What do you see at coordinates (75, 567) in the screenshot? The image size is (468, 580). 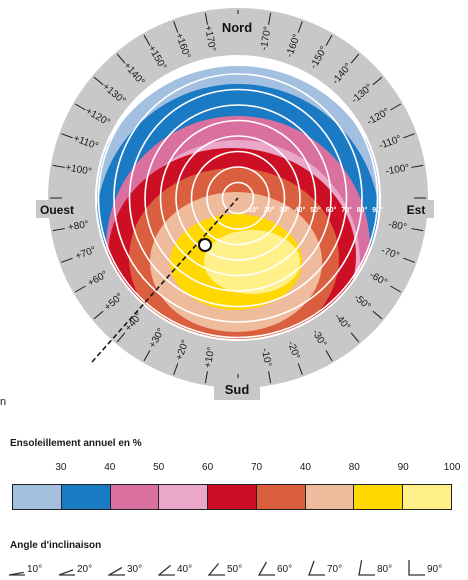 I see `tilt-angle-item: 20°` at bounding box center [75, 567].